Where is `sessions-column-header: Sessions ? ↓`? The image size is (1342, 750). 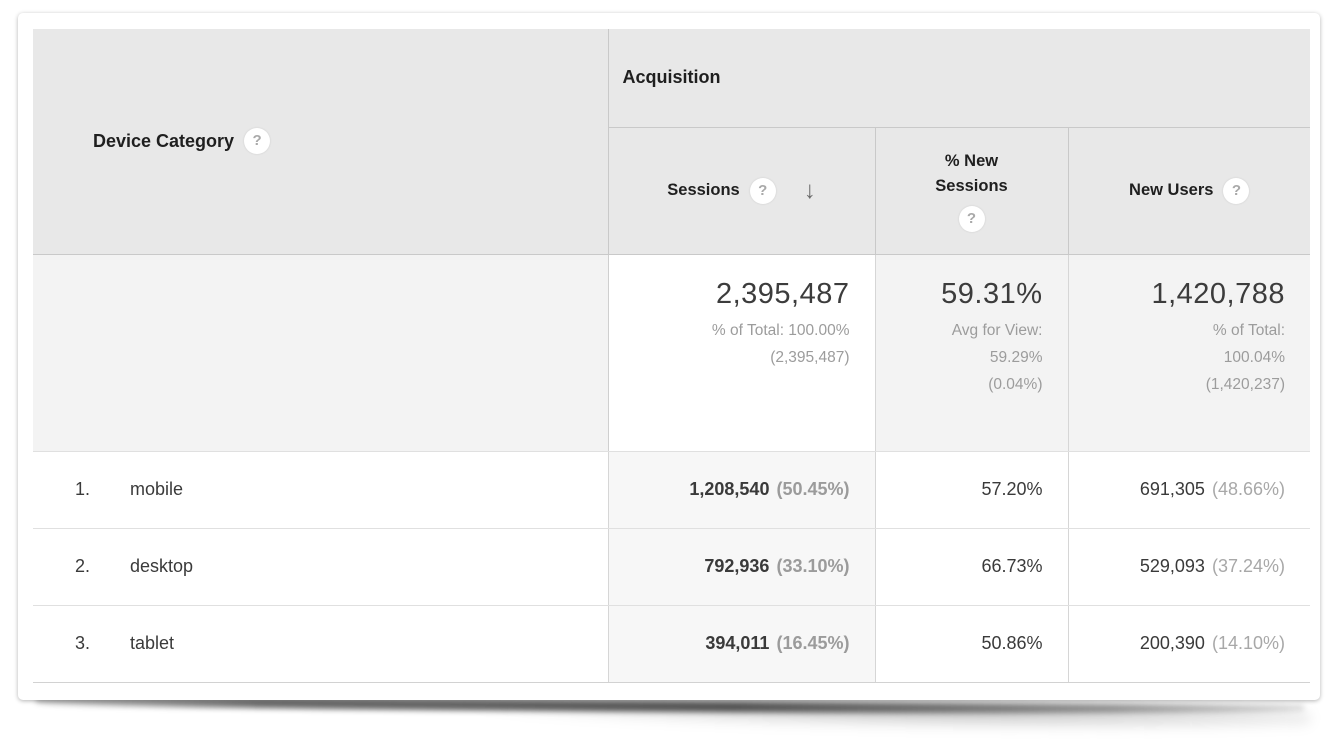 sessions-column-header: Sessions ? ↓ is located at coordinates (742, 191).